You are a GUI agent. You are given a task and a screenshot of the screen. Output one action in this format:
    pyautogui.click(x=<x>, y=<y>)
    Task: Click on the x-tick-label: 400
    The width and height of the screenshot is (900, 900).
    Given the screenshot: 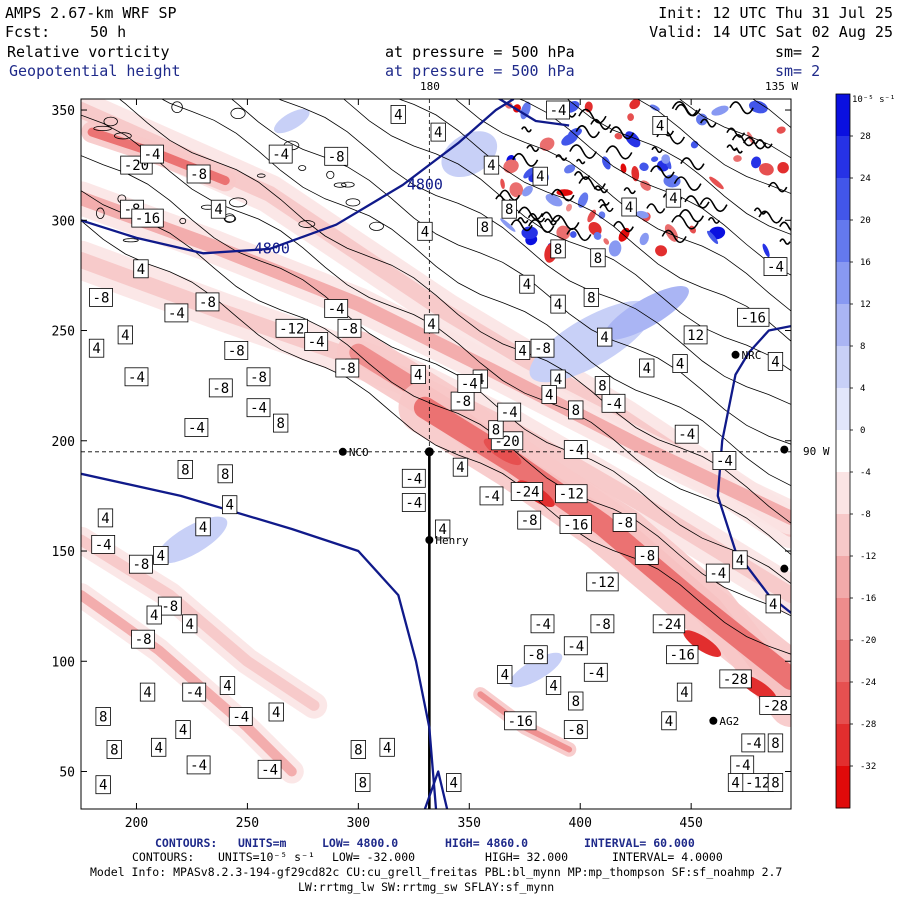 What is the action you would take?
    pyautogui.click(x=579, y=823)
    